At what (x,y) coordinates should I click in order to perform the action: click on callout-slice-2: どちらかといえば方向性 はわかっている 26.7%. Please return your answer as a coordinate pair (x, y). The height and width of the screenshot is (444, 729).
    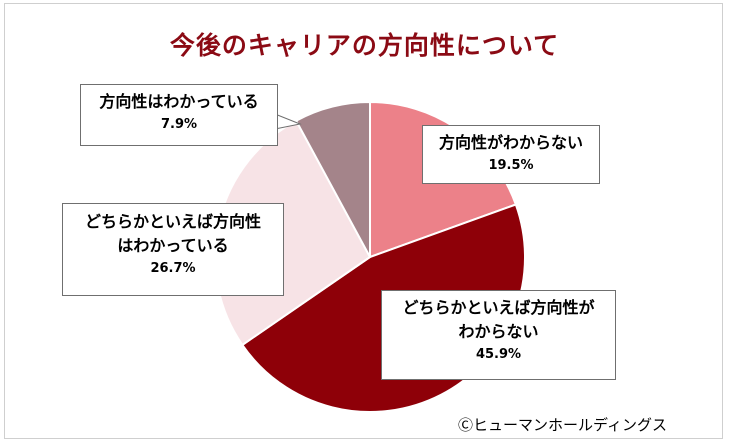
    Looking at the image, I should click on (173, 249).